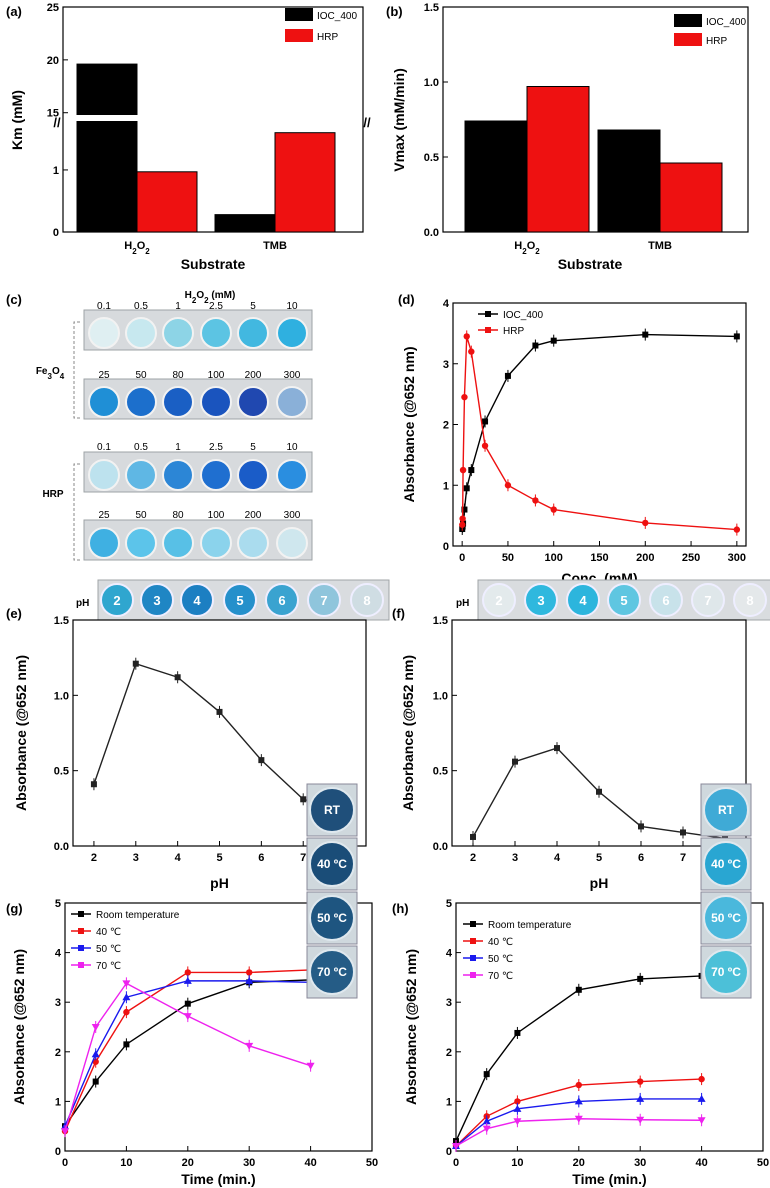  What do you see at coordinates (579, 1163) in the screenshot?
I see `x-tick-label-h-2: 20` at bounding box center [579, 1163].